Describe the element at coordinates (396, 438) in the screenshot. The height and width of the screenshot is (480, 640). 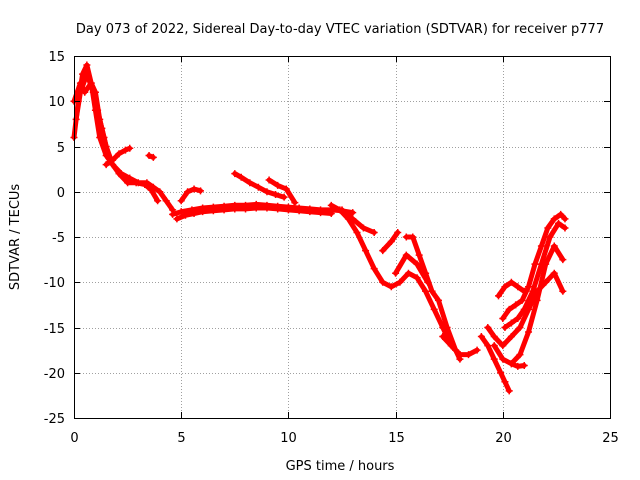
I see `x-tick-label: 15` at that location.